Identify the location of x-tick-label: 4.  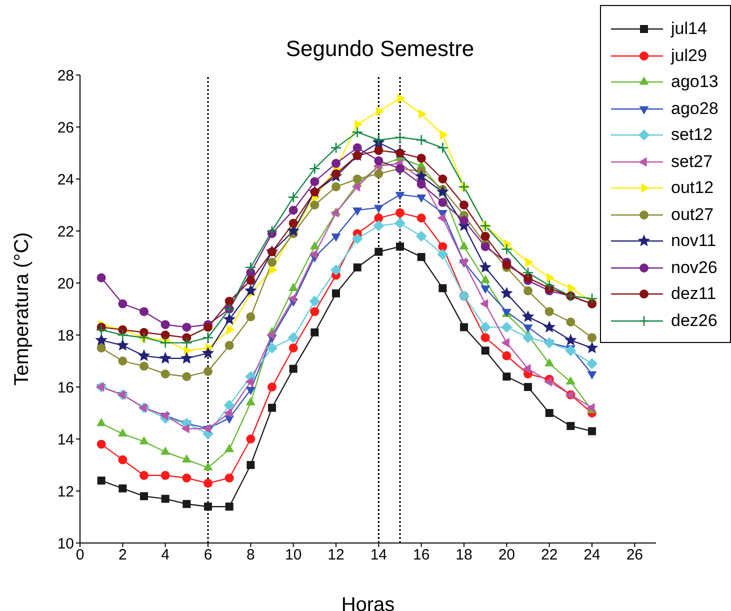
(165, 555).